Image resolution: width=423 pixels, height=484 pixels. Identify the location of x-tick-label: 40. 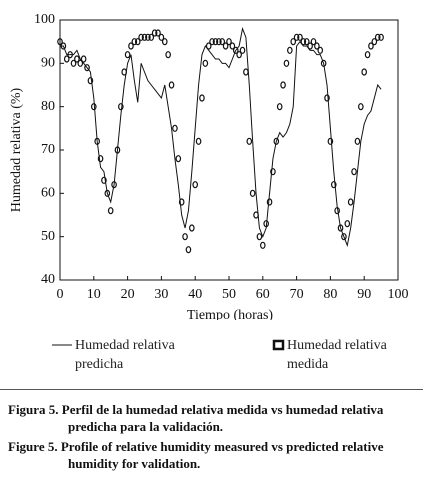
(195, 294).